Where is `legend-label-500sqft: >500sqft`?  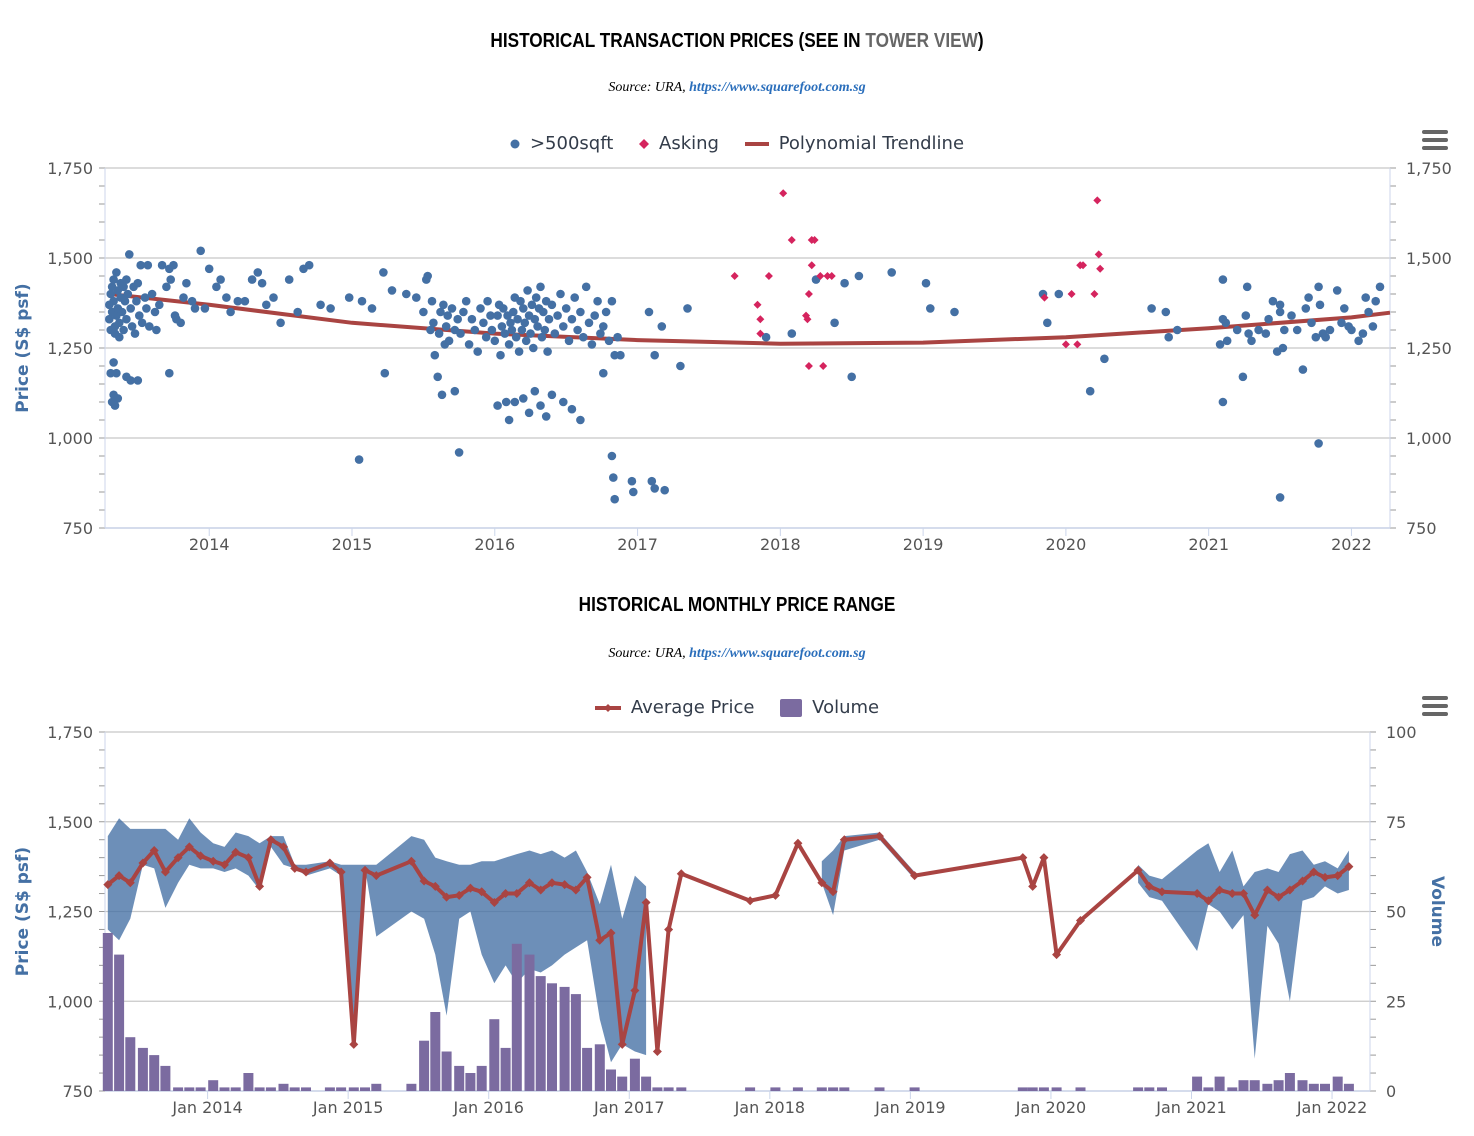
legend-label-500sqft: >500sqft is located at coordinates (571, 143).